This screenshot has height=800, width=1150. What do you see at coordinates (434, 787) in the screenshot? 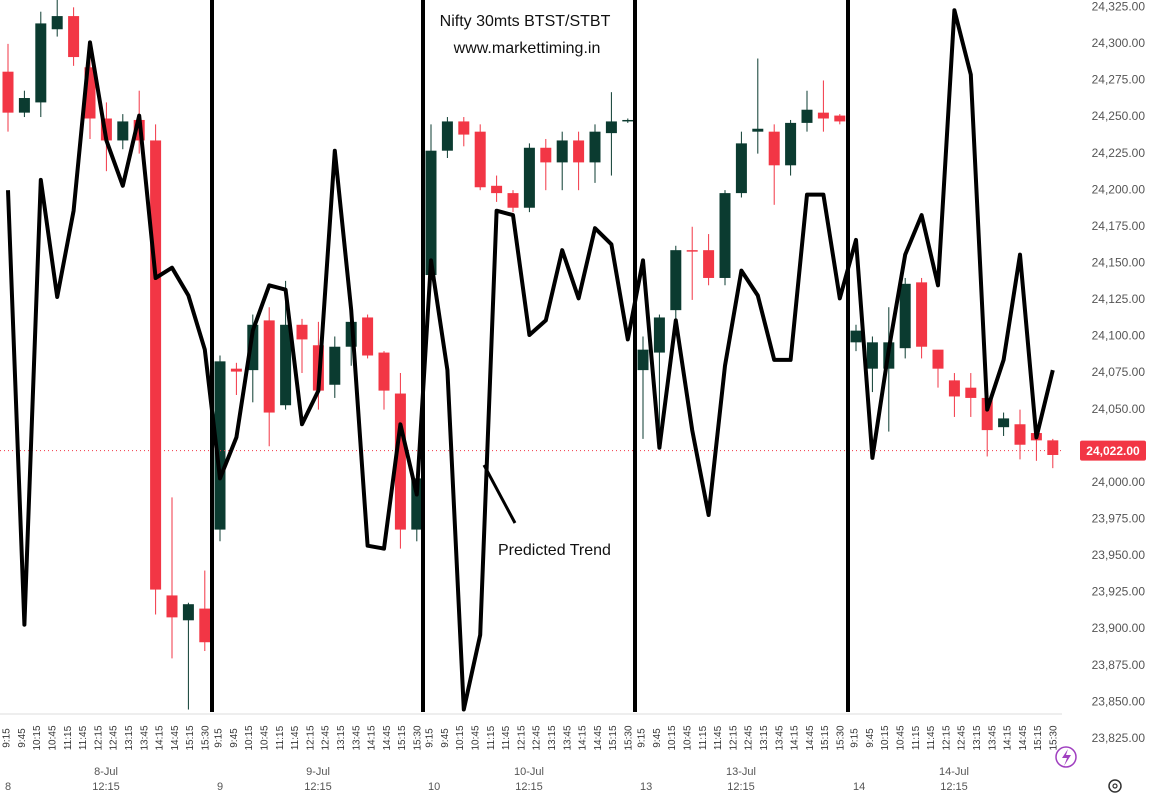
I see `day-number: 10` at bounding box center [434, 787].